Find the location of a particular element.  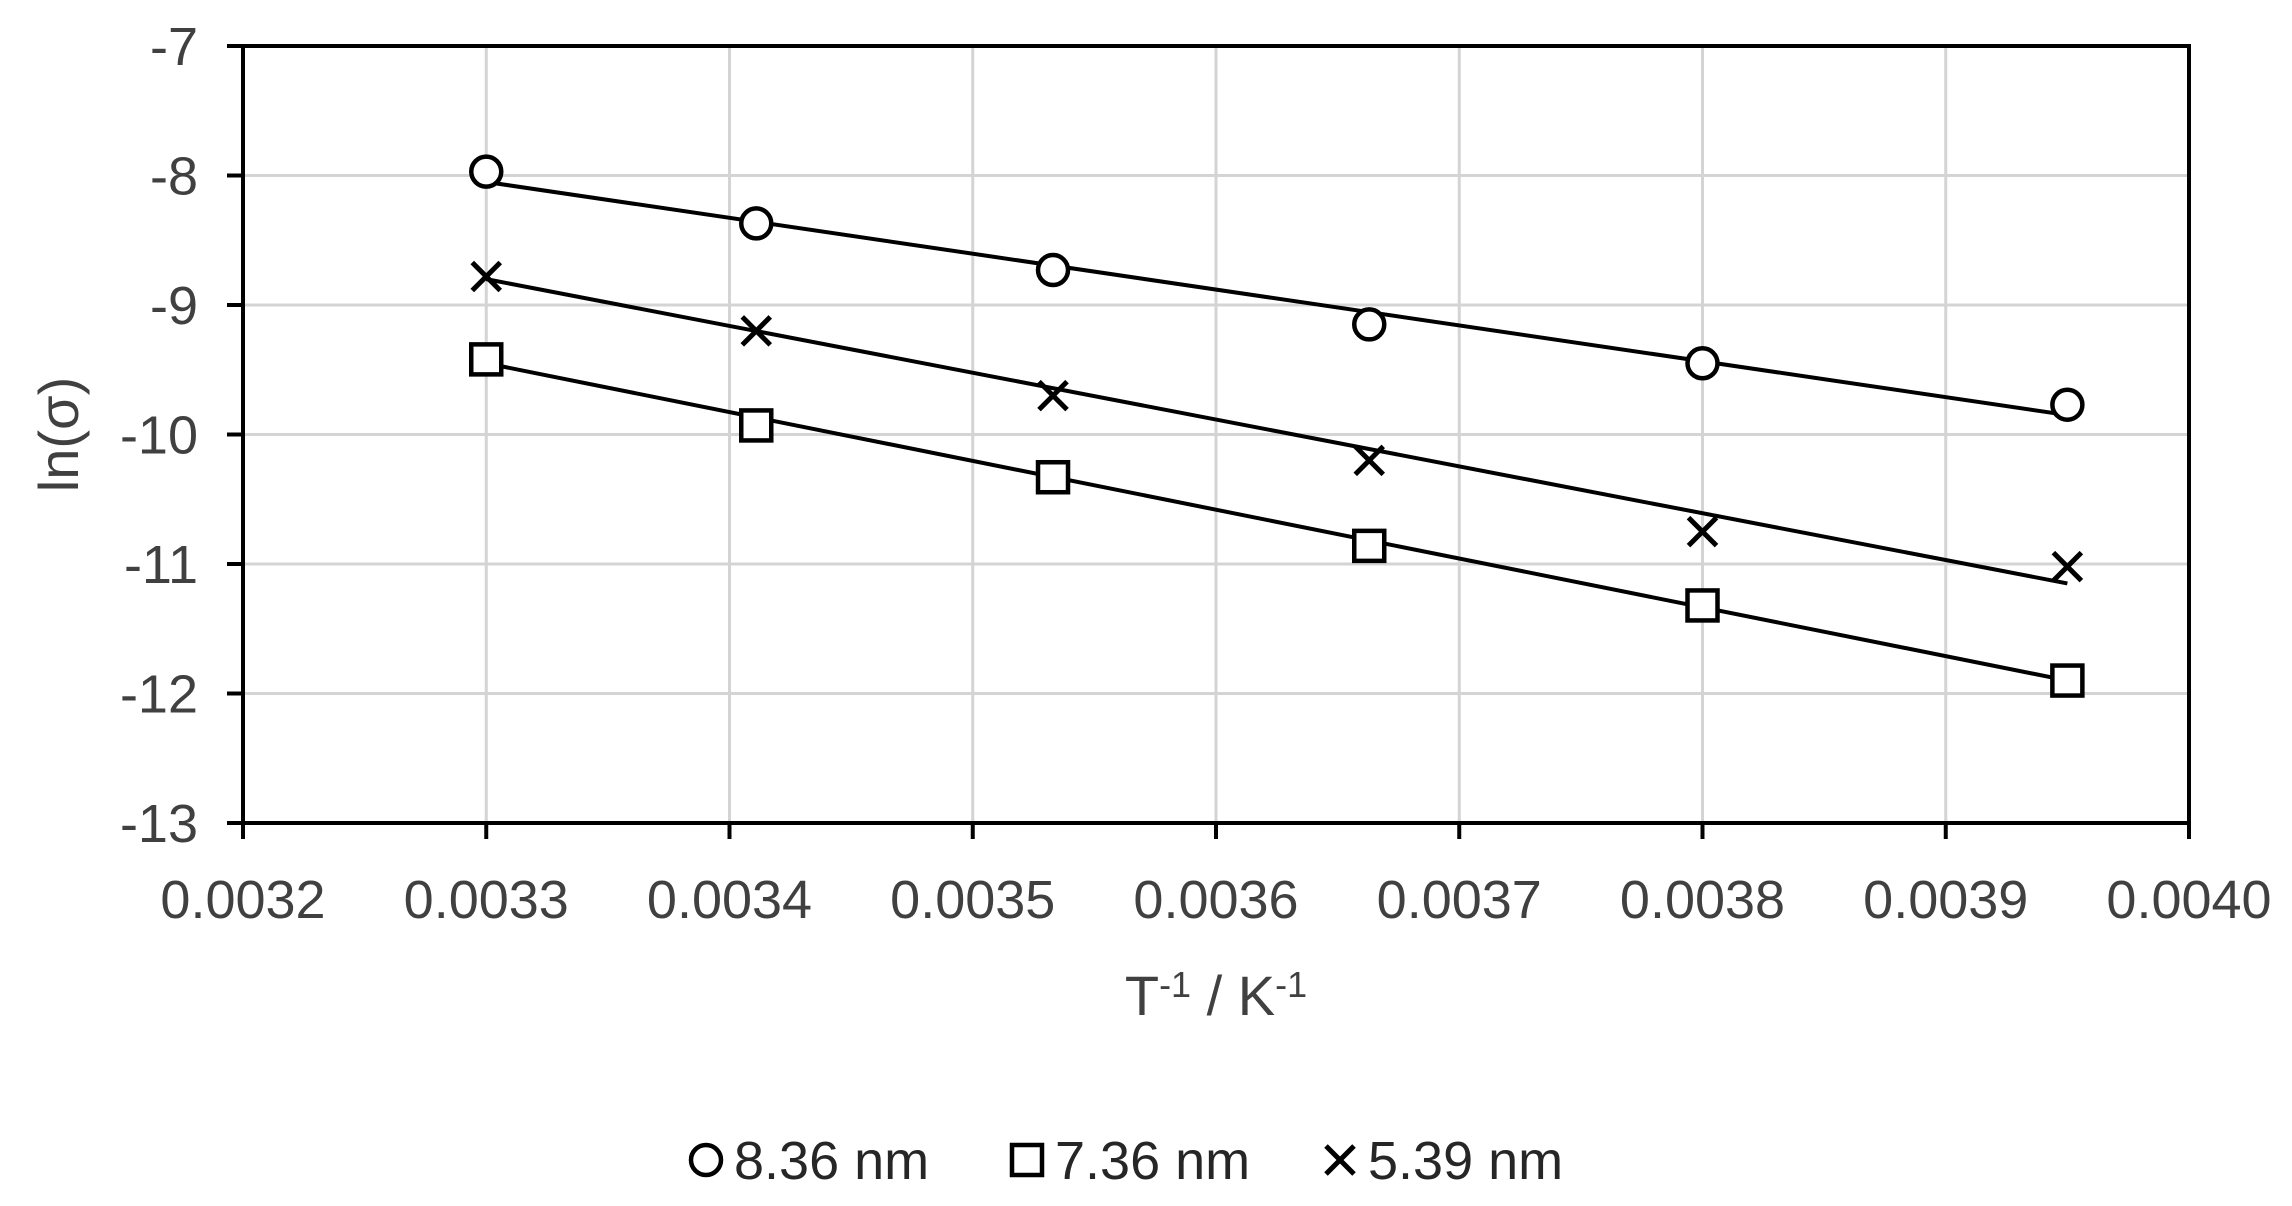

x-tick-label-4: 0.0036 is located at coordinates (1215, 900).